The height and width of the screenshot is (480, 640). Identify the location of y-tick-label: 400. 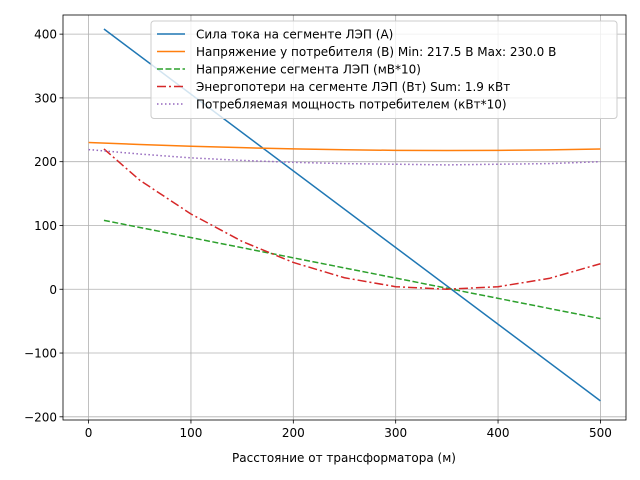
(45, 35).